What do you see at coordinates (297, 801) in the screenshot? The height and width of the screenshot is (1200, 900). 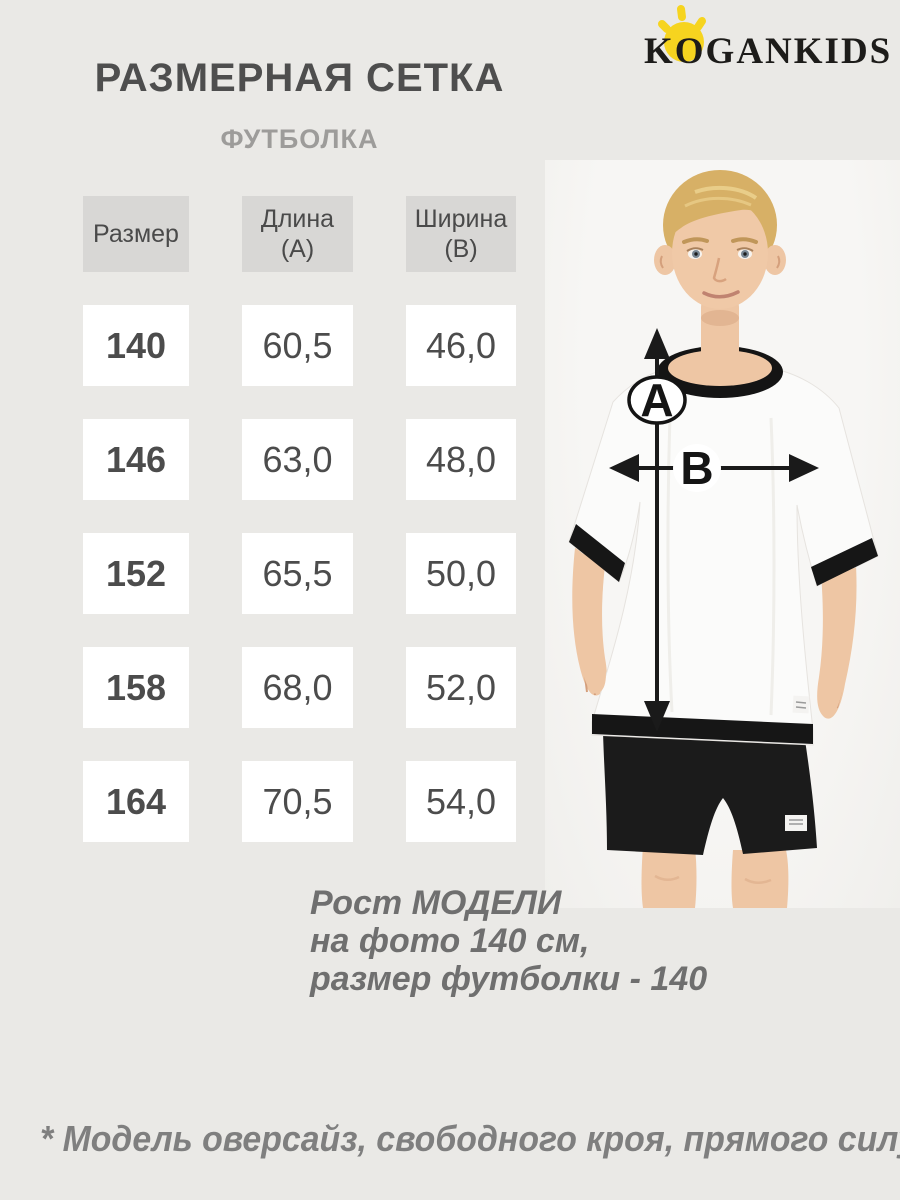 I see `length-cell: 70,5` at bounding box center [297, 801].